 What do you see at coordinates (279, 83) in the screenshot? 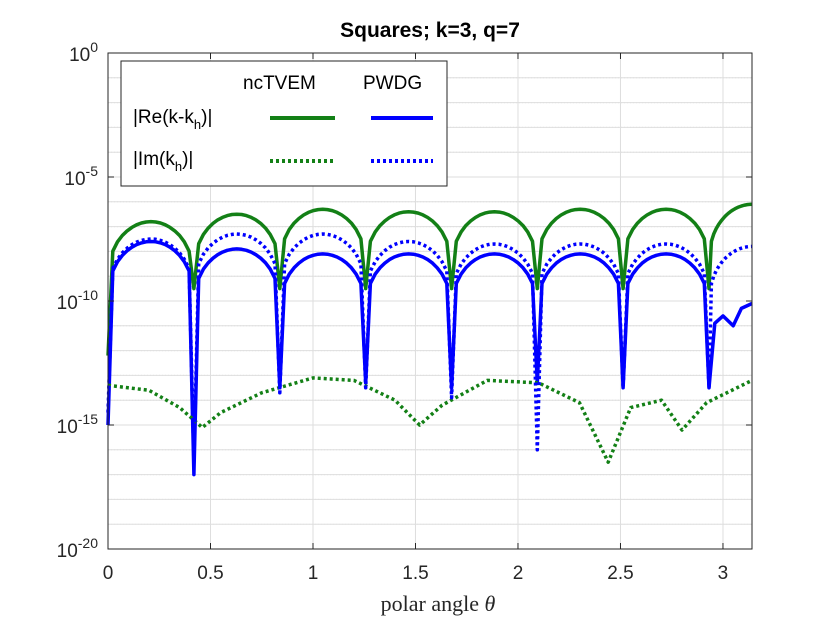
I see `legend-column-nctvem: ncTVEM` at bounding box center [279, 83].